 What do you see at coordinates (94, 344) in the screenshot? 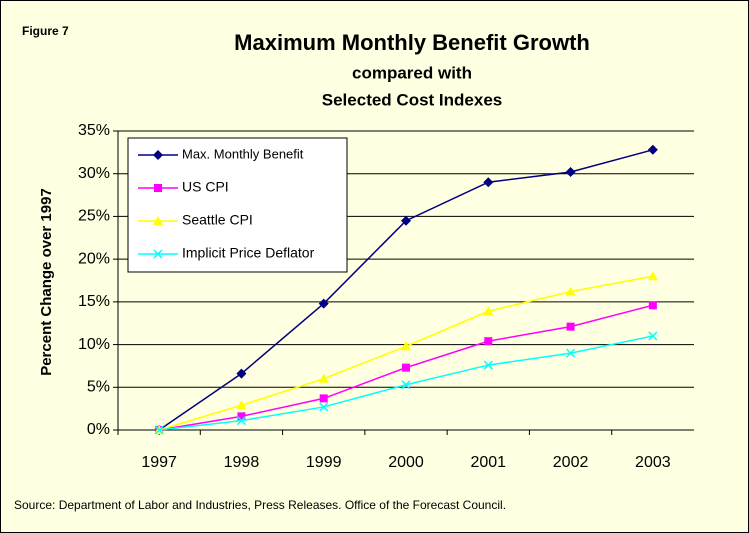
I see `y-tick-label: 10%` at bounding box center [94, 344].